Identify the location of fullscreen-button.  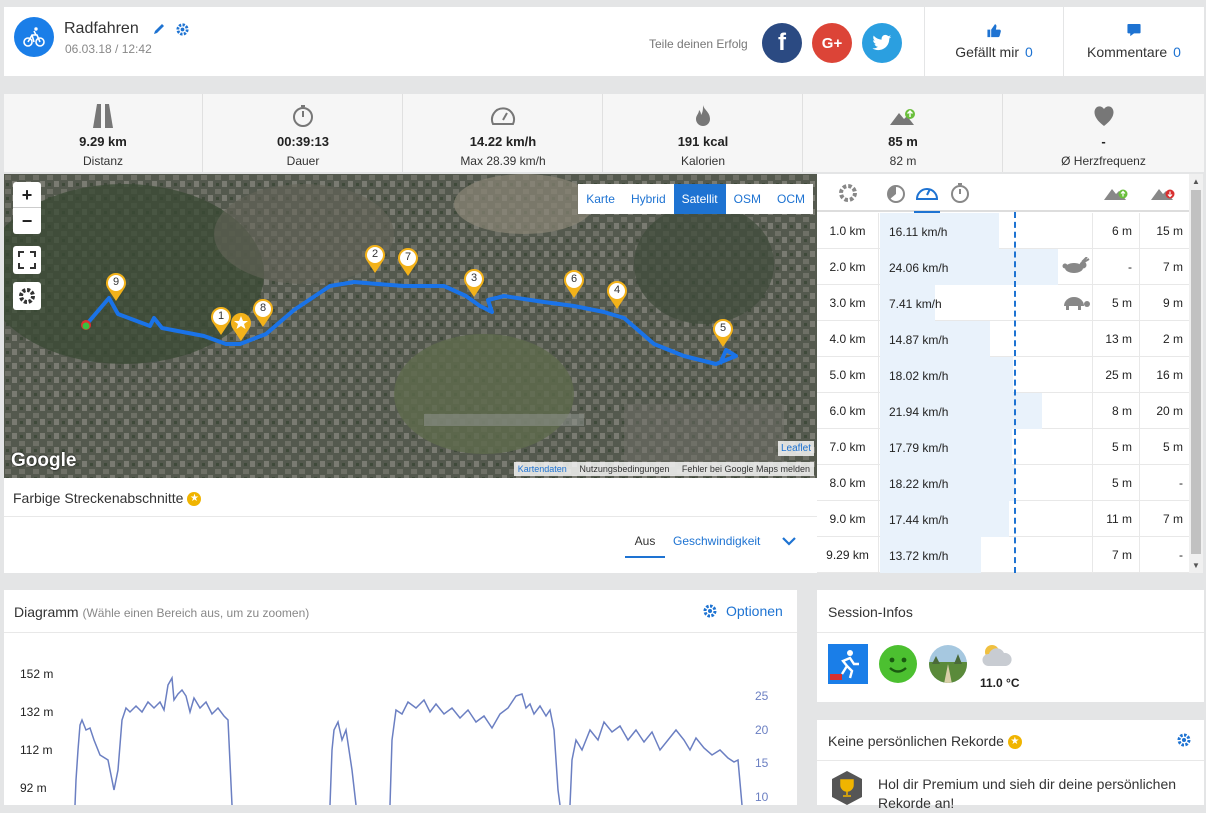
(27, 260).